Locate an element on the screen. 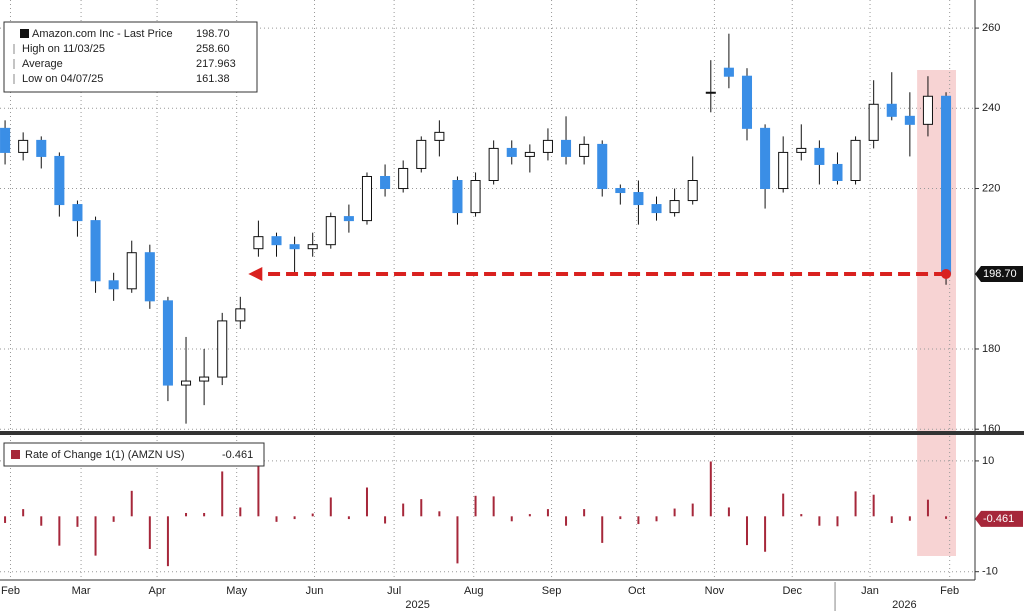  x-tick-label: Aug is located at coordinates (474, 591).